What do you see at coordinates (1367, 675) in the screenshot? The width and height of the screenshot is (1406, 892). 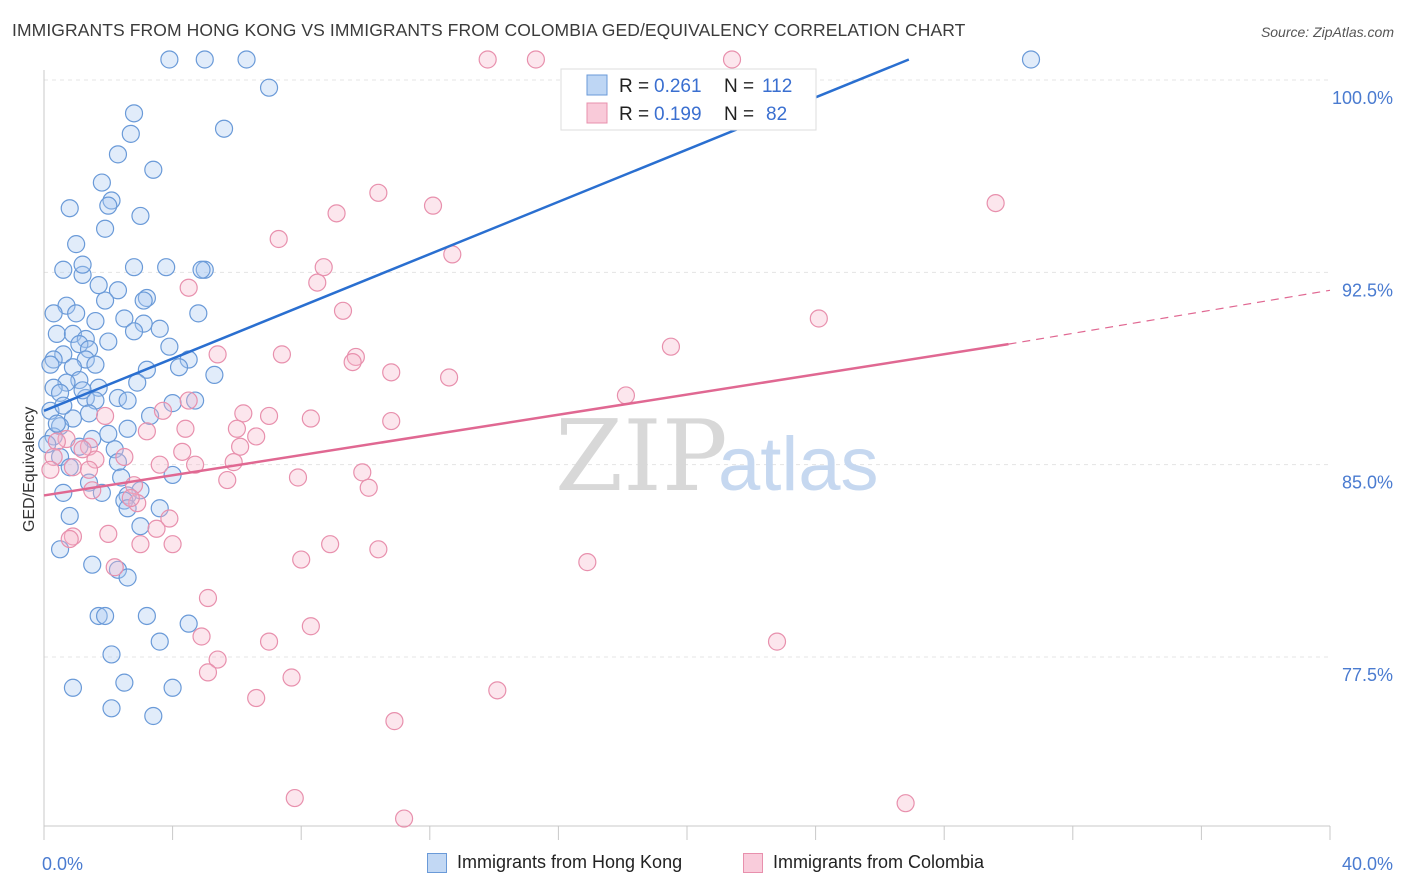 I see `y-tick-label: 77.5%` at bounding box center [1367, 675].